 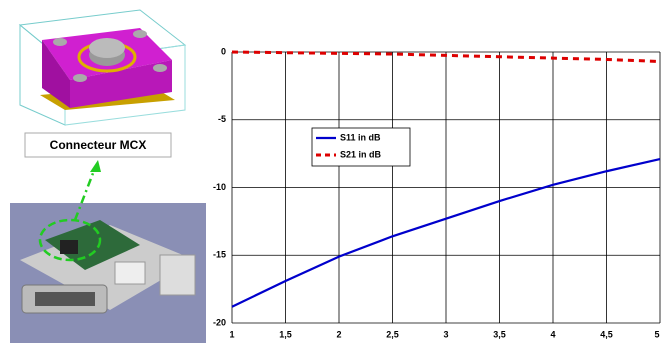 I want to click on series-line, so click(x=446, y=56).